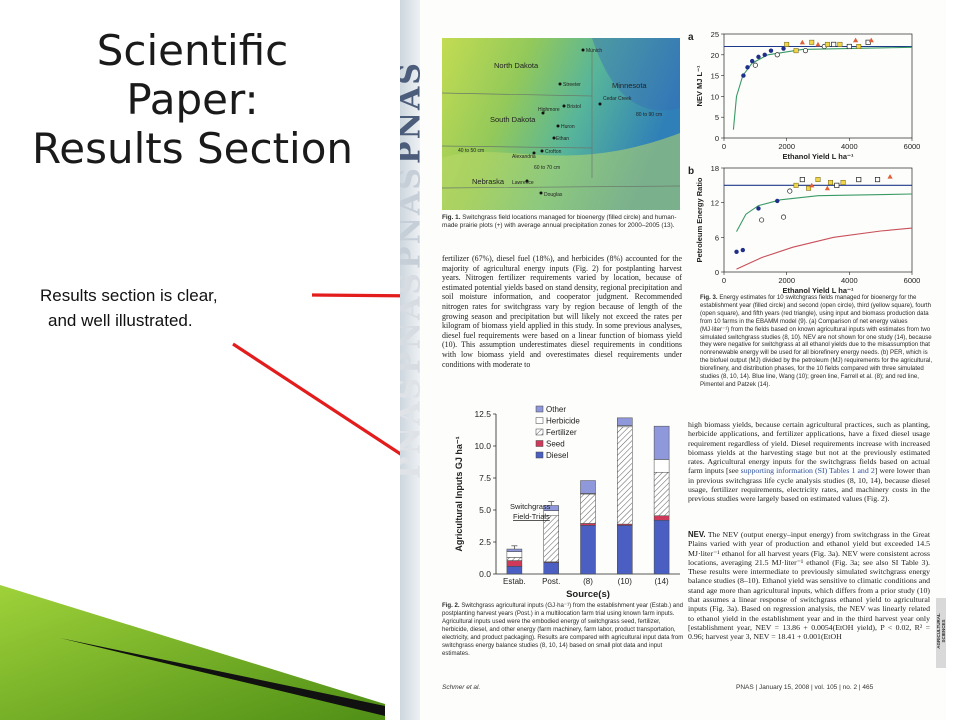 This screenshot has width=960, height=720. What do you see at coordinates (691, 171) in the screenshot?
I see `panel-label: b` at bounding box center [691, 171].